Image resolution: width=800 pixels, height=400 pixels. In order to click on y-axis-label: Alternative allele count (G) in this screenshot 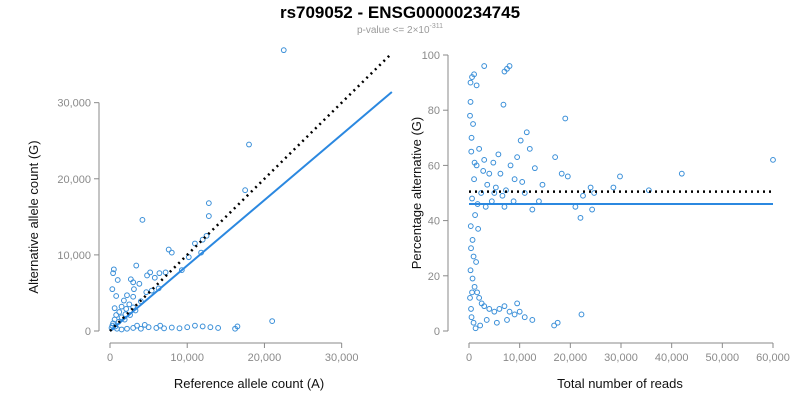, I will do `click(33, 216)`.